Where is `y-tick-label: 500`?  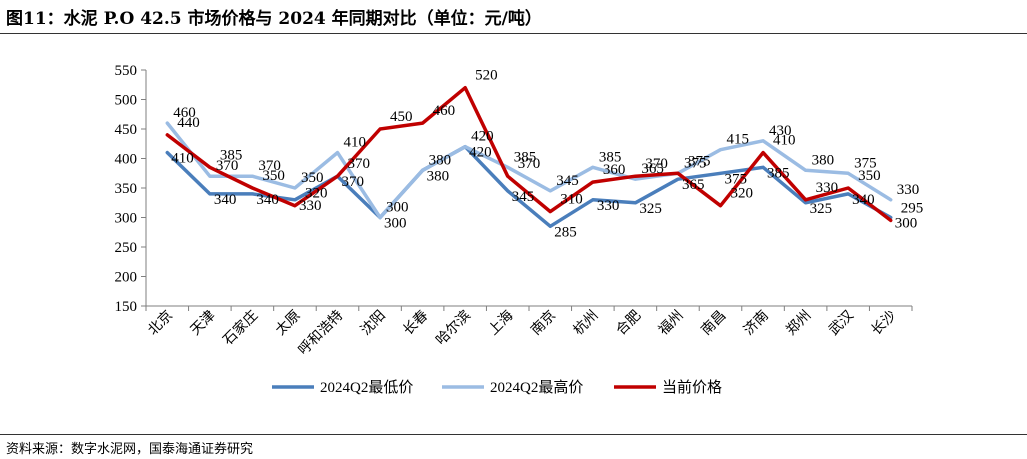 y-tick-label: 500 is located at coordinates (126, 101).